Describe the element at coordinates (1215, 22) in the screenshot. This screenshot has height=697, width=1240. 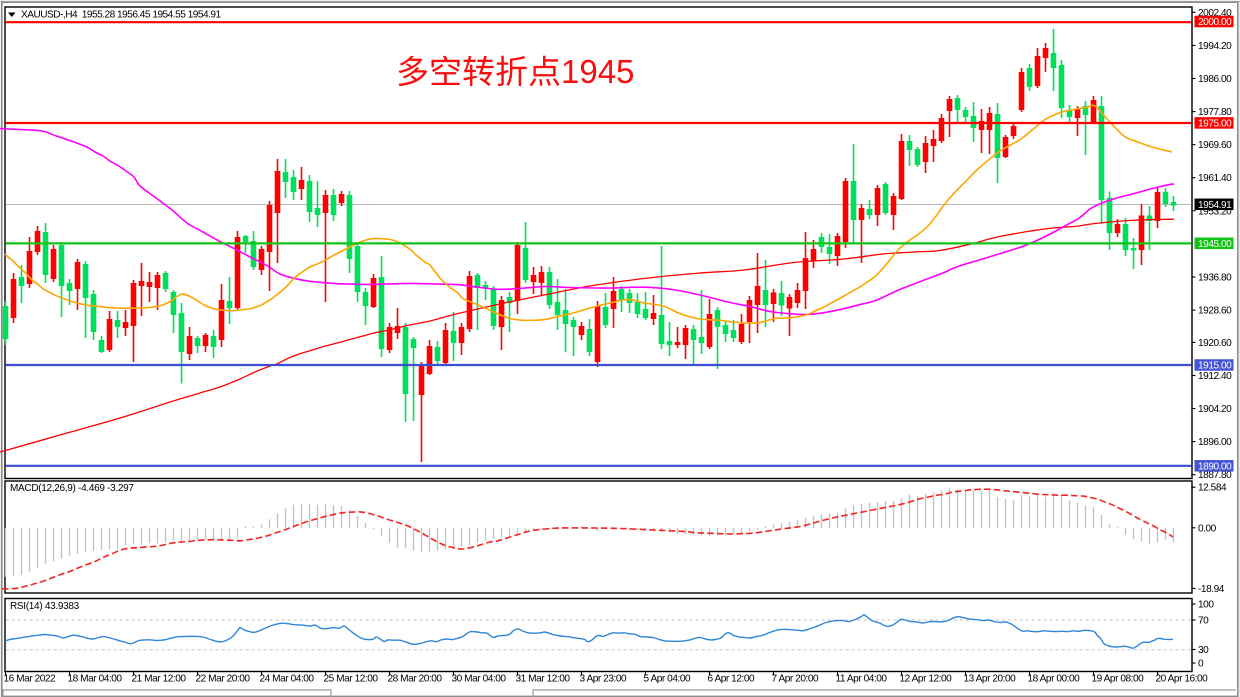
I see `svg-text: 2000.00` at that location.